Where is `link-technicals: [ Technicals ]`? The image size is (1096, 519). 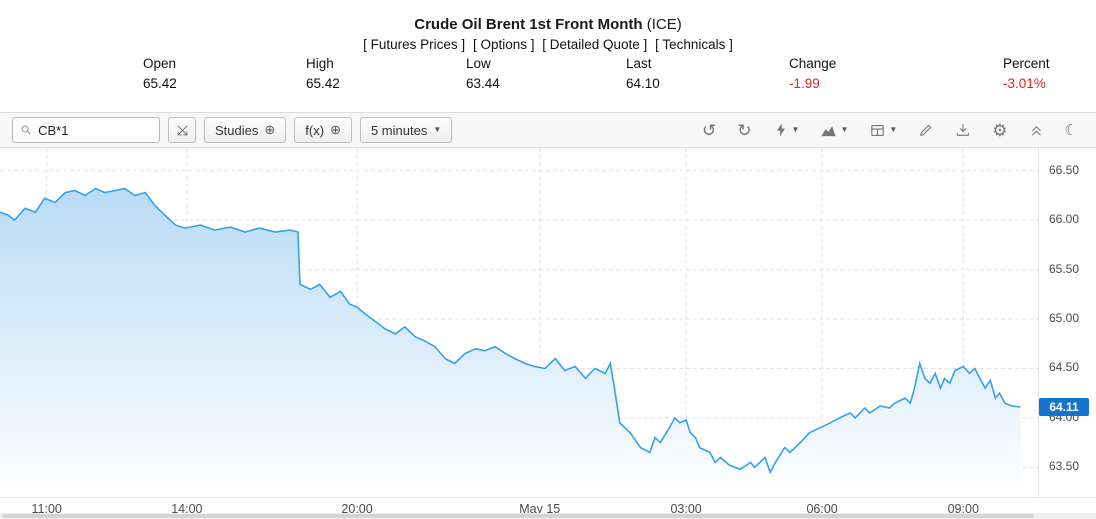 link-technicals: [ Technicals ] is located at coordinates (694, 44).